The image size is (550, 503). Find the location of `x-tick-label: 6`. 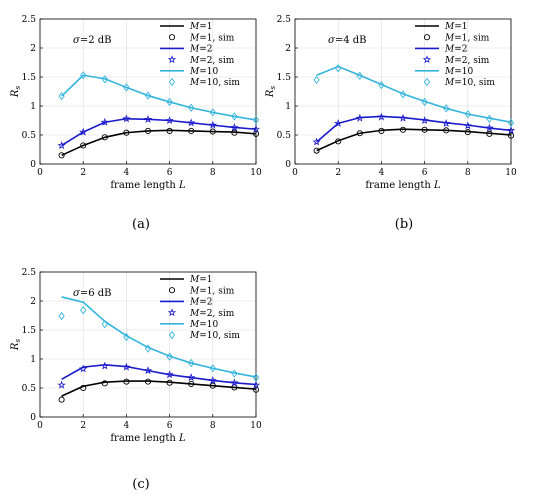

x-tick-label: 6 is located at coordinates (170, 426).